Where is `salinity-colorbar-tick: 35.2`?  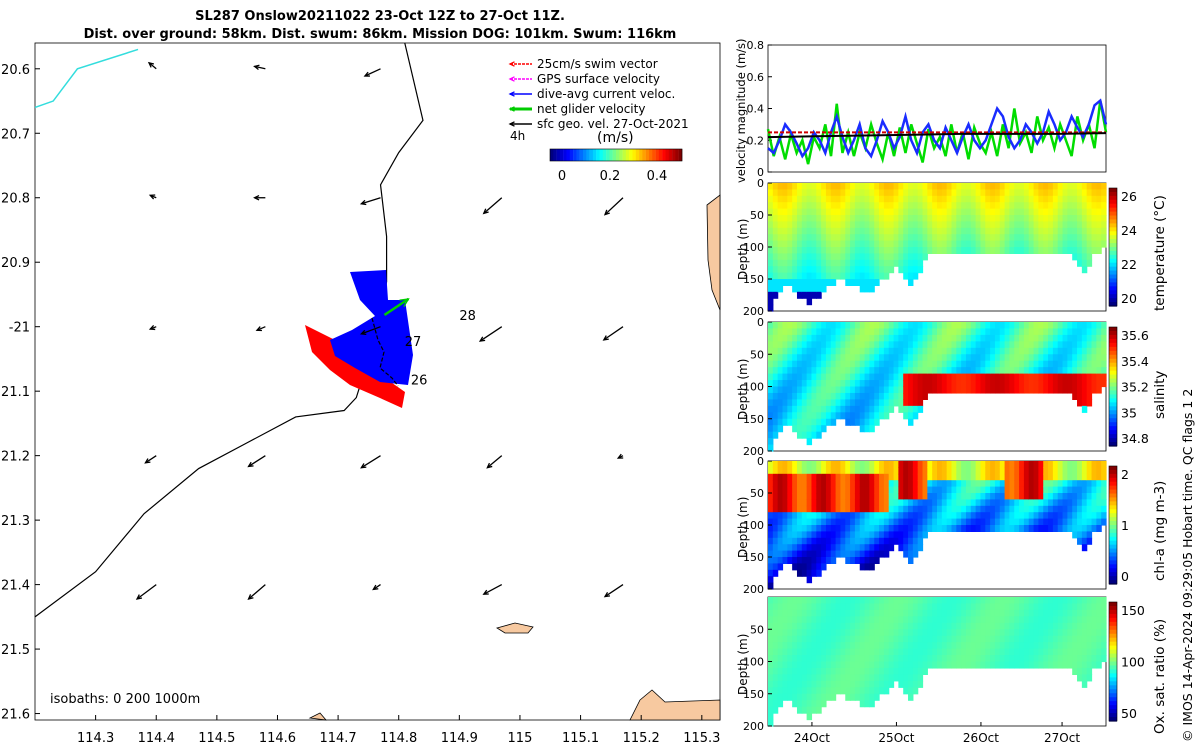 salinity-colorbar-tick: 35.2 is located at coordinates (1135, 387).